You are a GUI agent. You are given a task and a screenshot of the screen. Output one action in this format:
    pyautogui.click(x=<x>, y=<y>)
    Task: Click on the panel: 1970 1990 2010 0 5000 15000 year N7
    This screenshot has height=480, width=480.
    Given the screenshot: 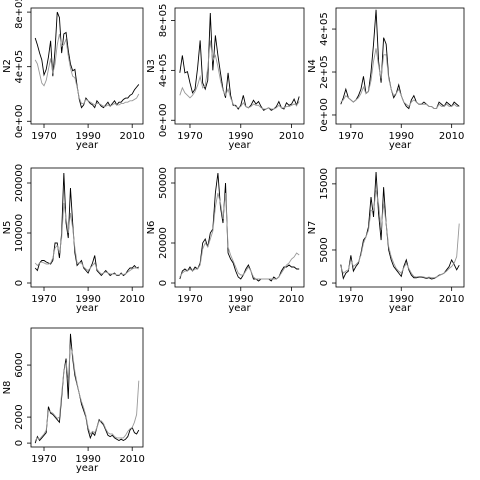 What is the action you would take?
    pyautogui.click(x=386, y=240)
    